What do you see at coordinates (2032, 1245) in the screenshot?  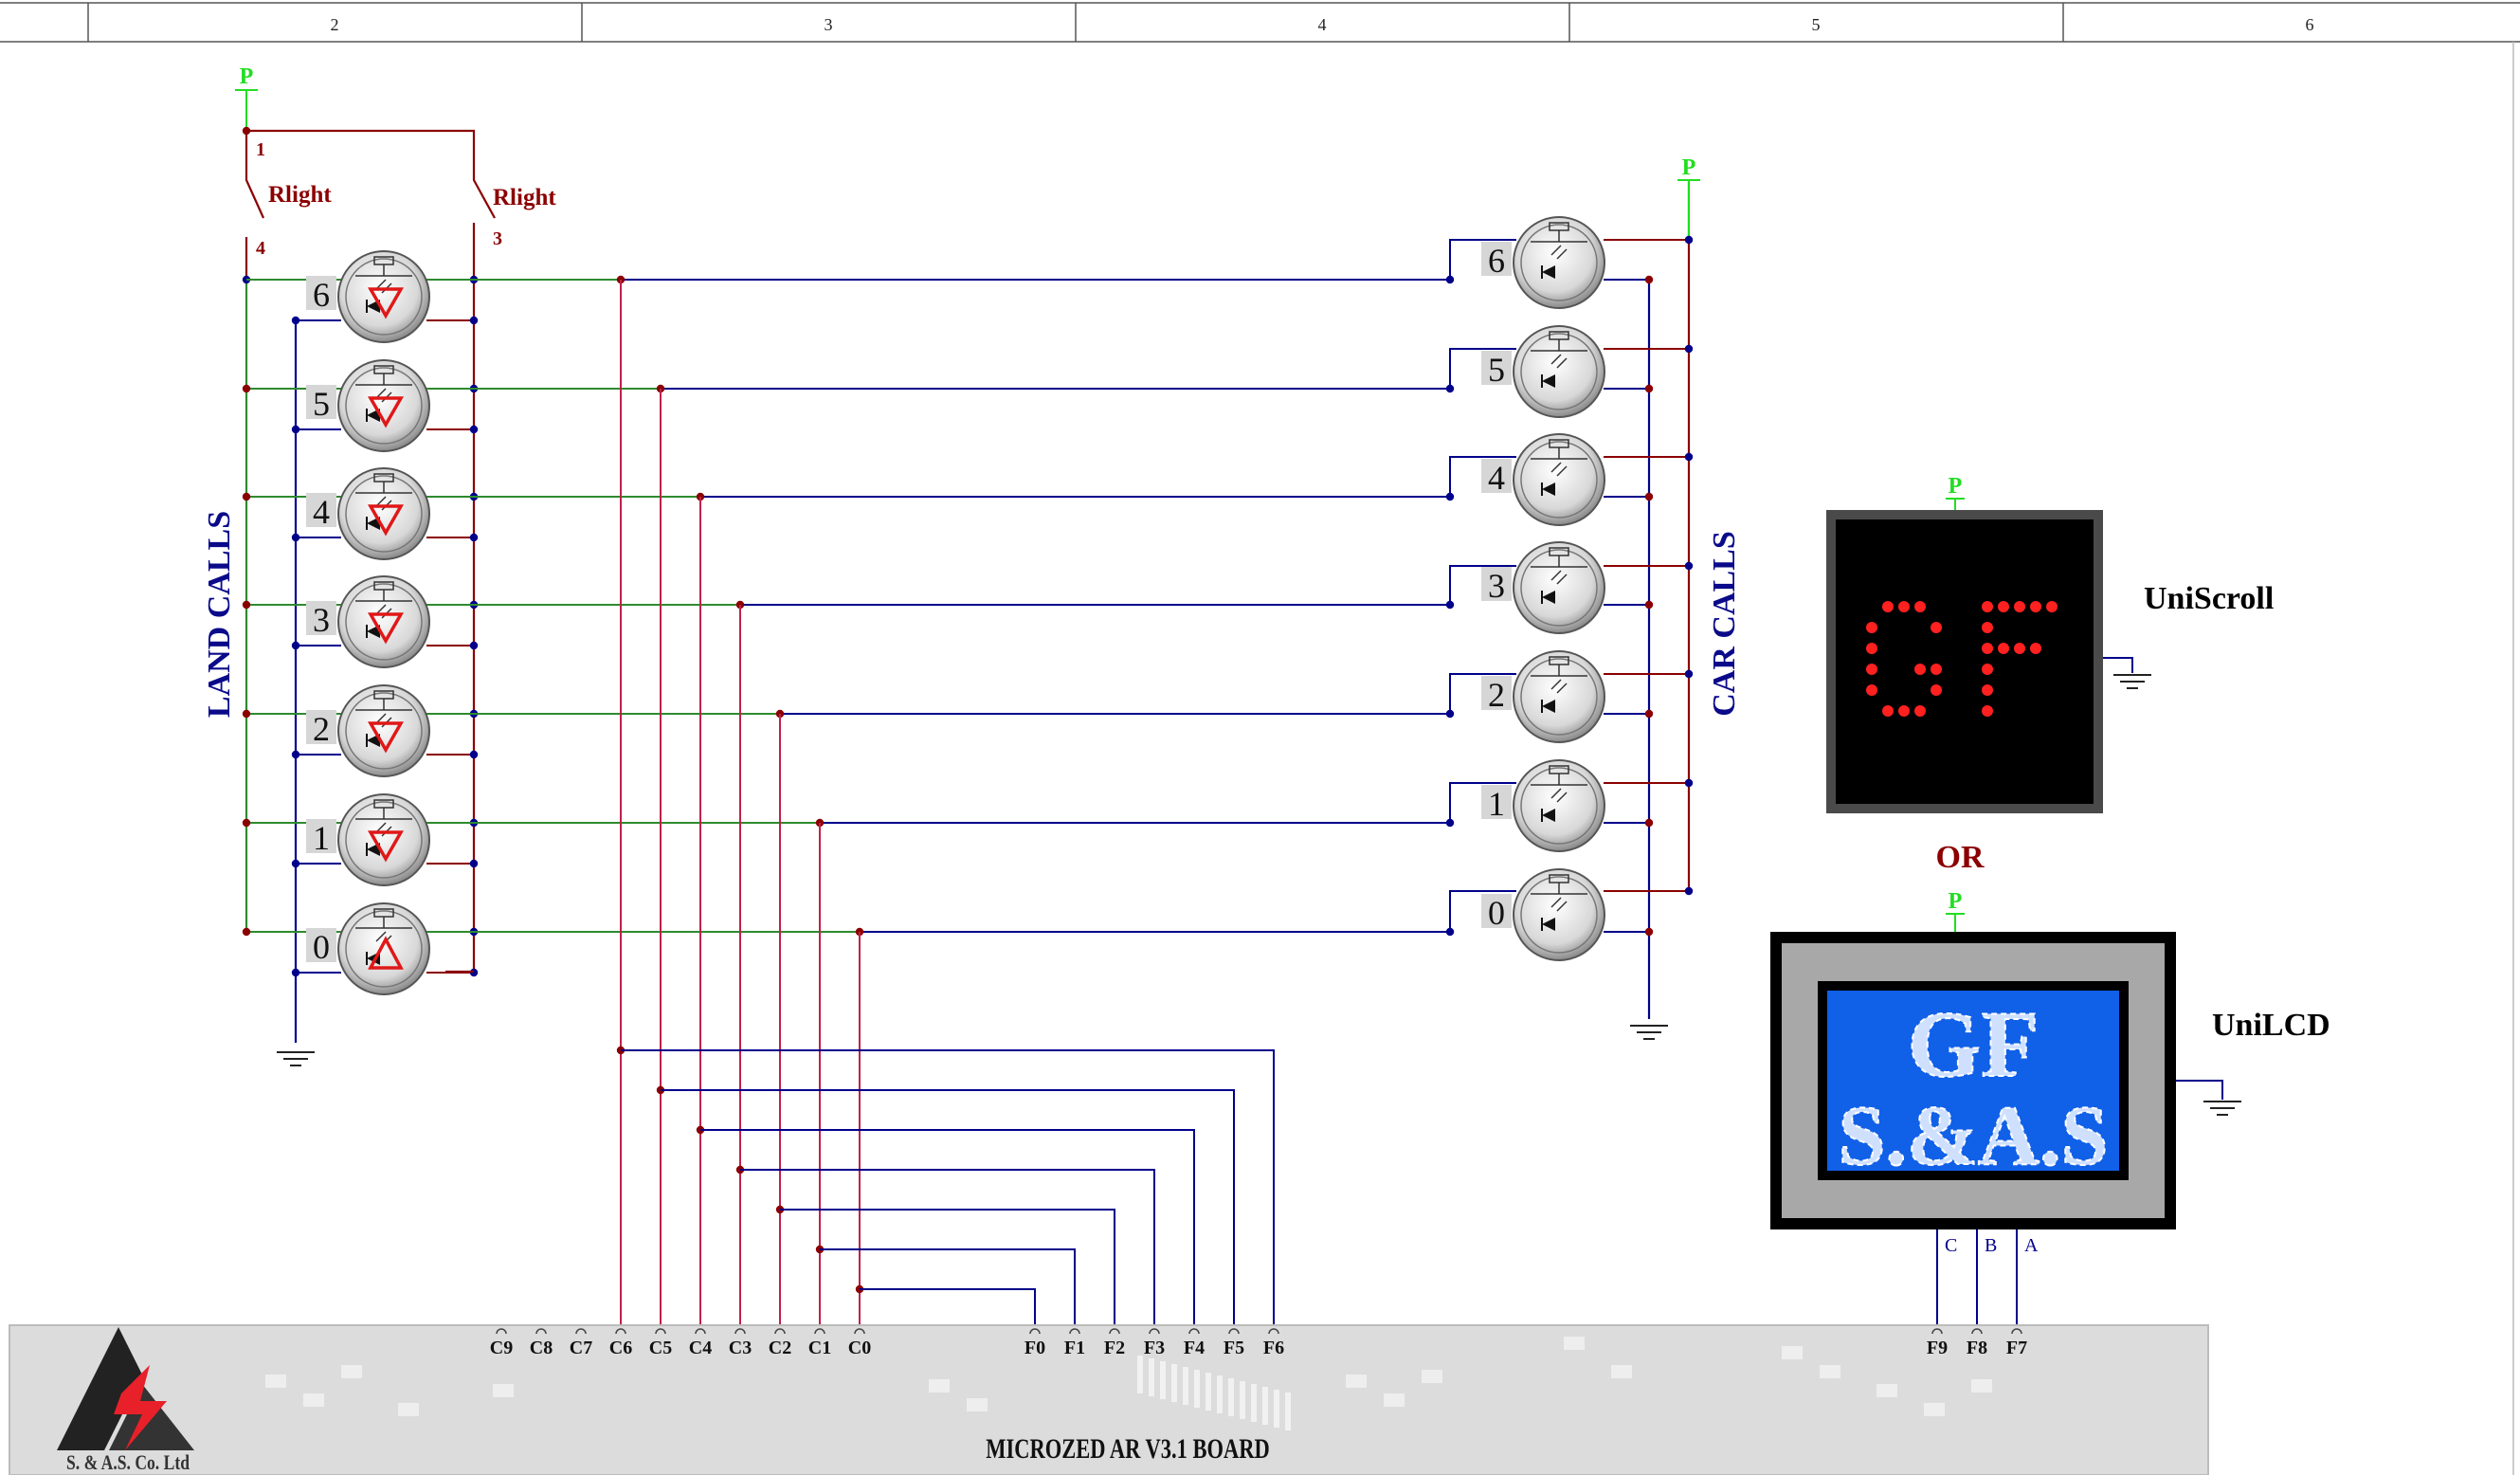 I see `lcd-pin-label: A` at bounding box center [2032, 1245].